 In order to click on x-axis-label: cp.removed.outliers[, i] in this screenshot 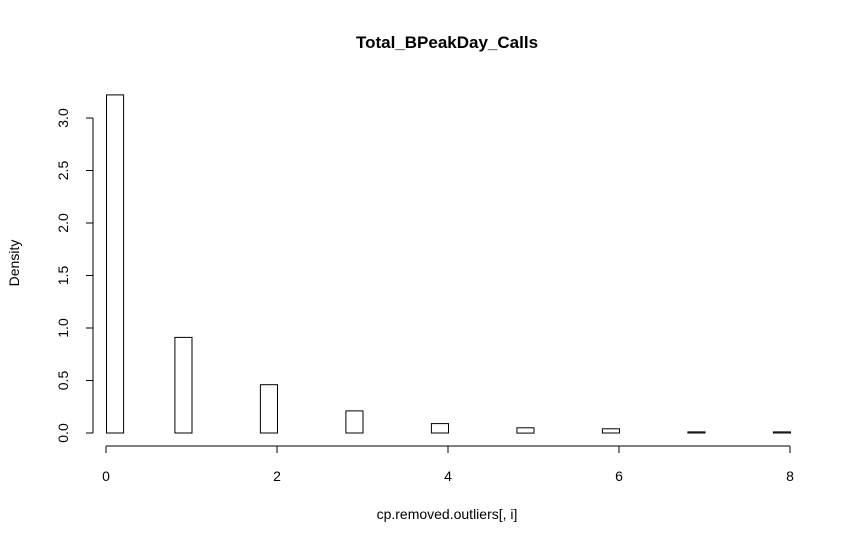, I will do `click(447, 514)`.